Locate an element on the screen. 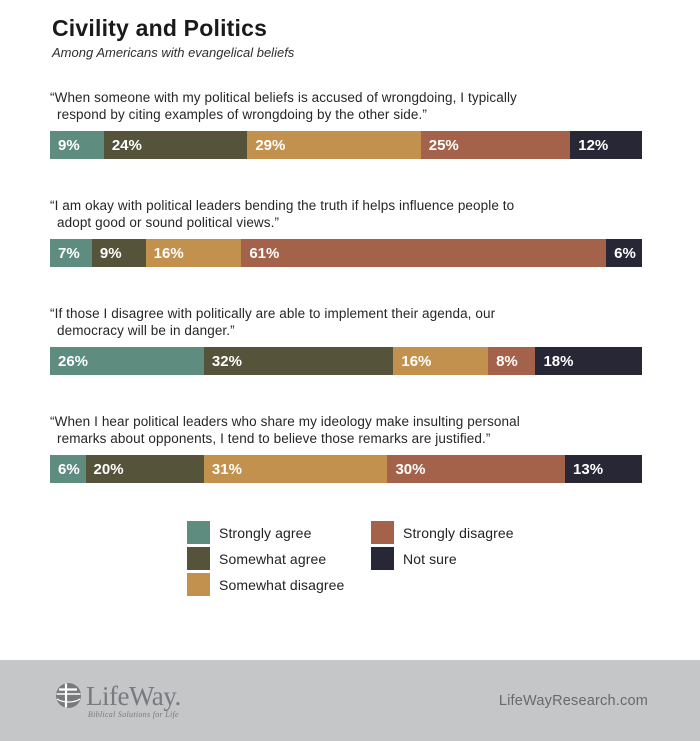  bar-segment-strongly-disagree: 61% is located at coordinates (424, 253).